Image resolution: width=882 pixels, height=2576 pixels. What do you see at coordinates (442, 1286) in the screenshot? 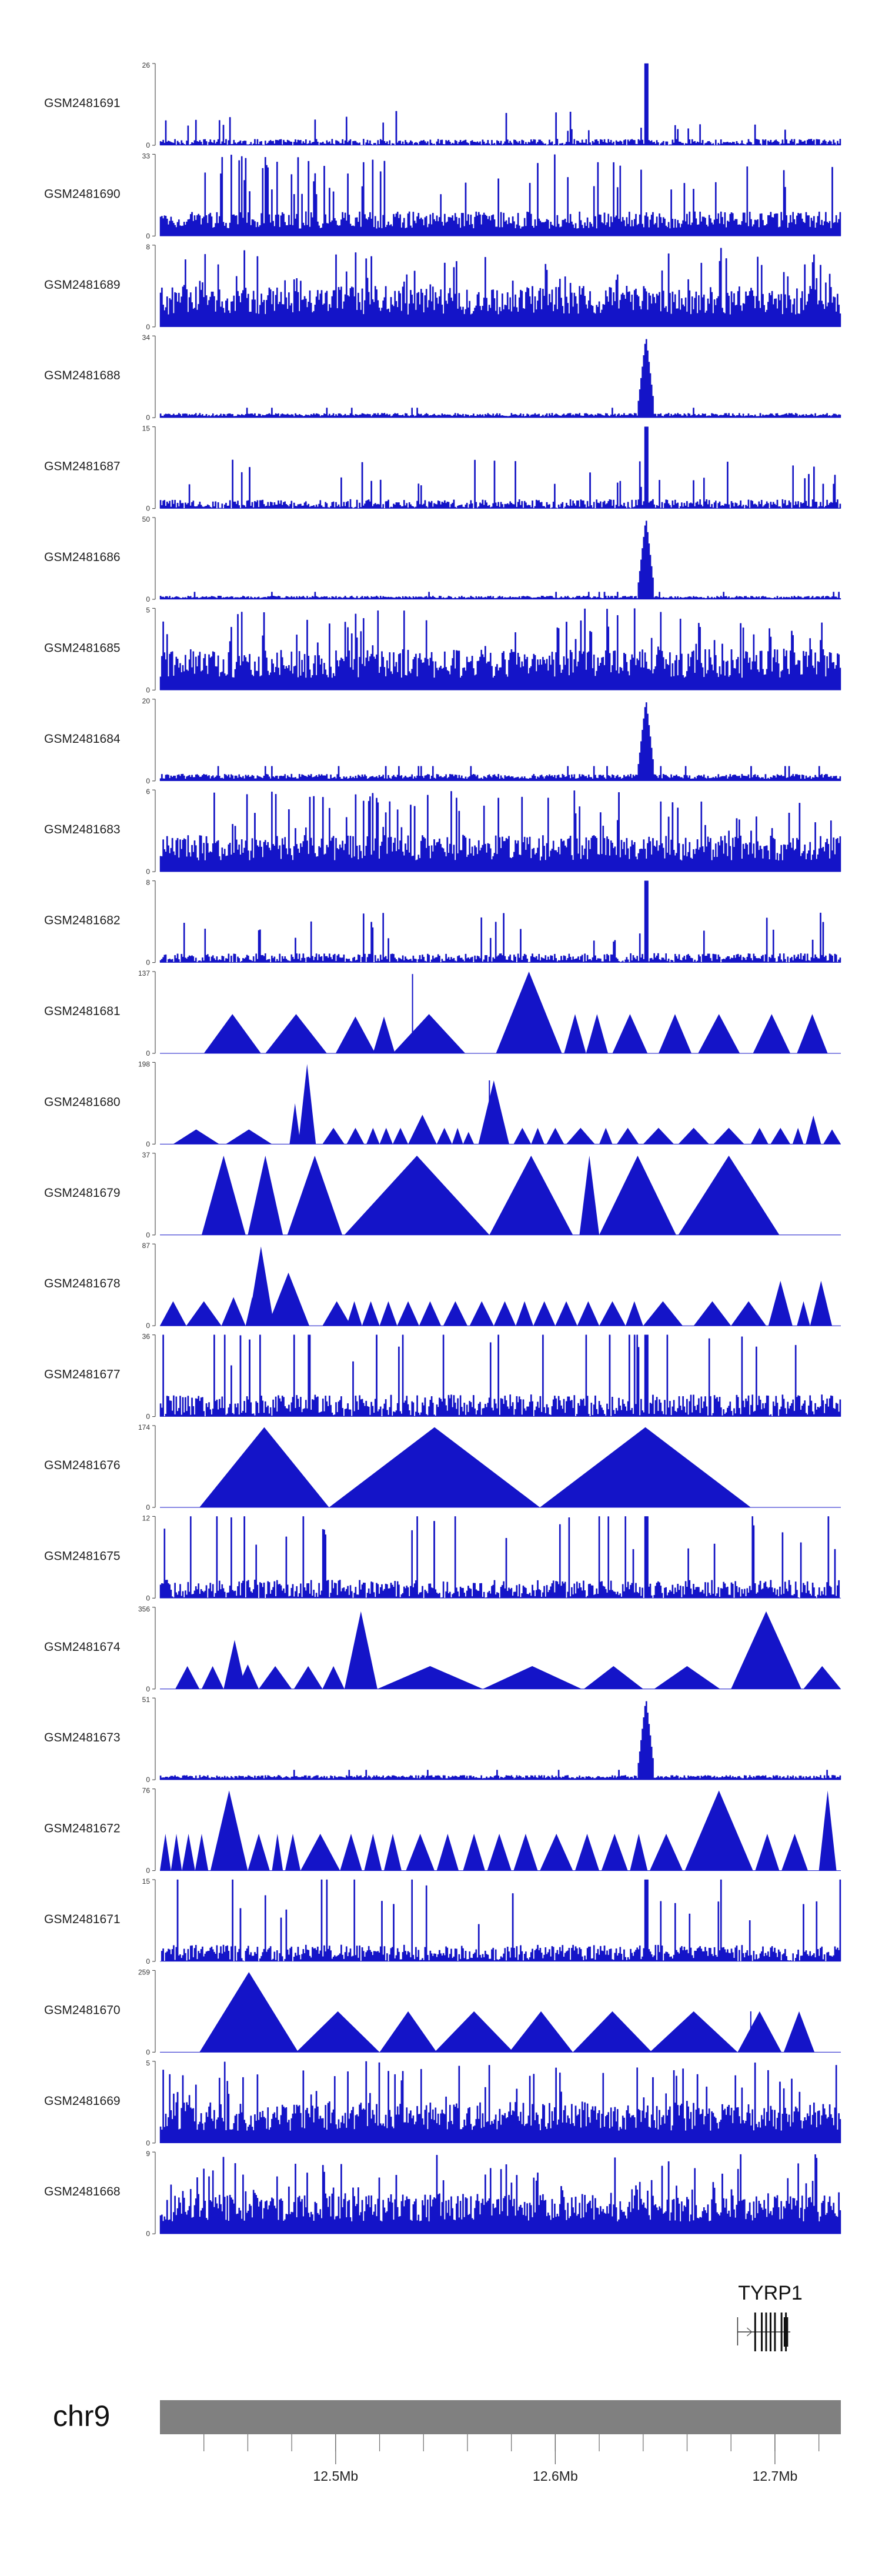
I see `track-GSM2481678: GSM2481678 87 0` at bounding box center [442, 1286].